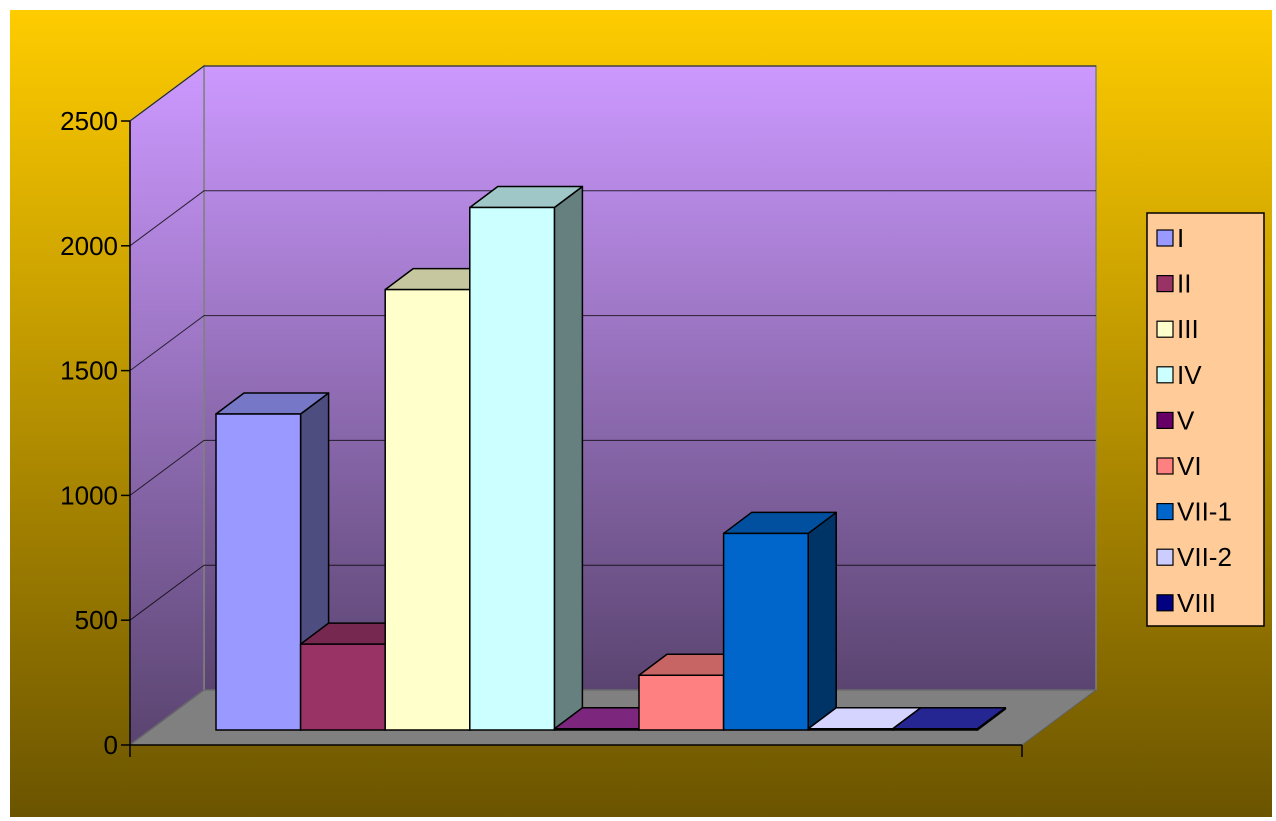 The height and width of the screenshot is (821, 1276). Describe the element at coordinates (89, 246) in the screenshot. I see `y-tick-label: 2000` at that location.